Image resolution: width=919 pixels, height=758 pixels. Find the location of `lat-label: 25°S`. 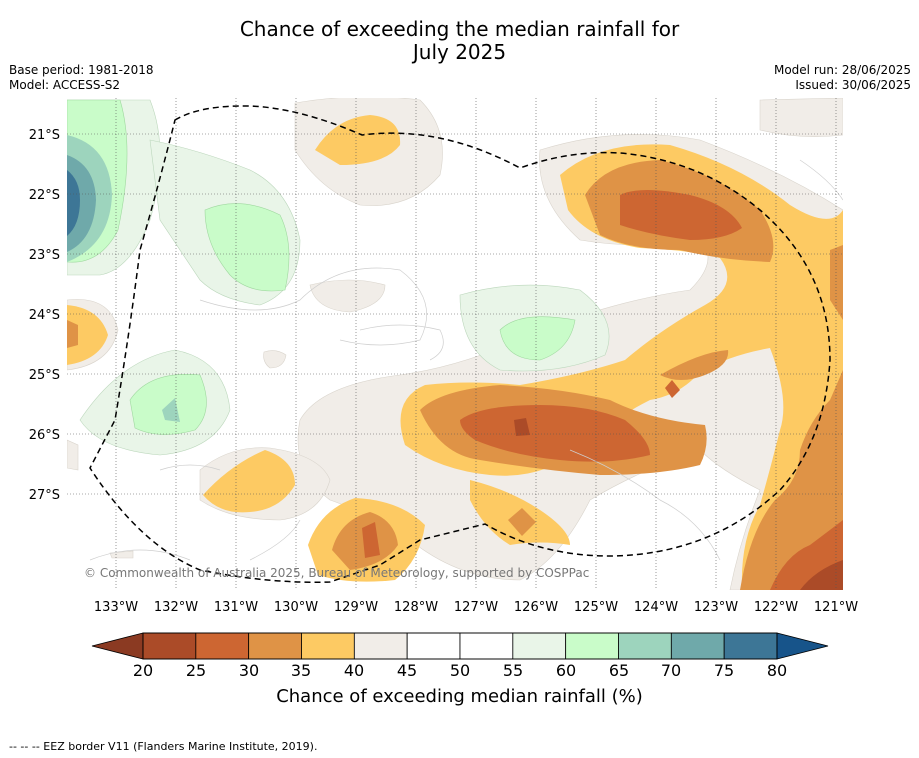

lat-label: 25°S is located at coordinates (44, 375).